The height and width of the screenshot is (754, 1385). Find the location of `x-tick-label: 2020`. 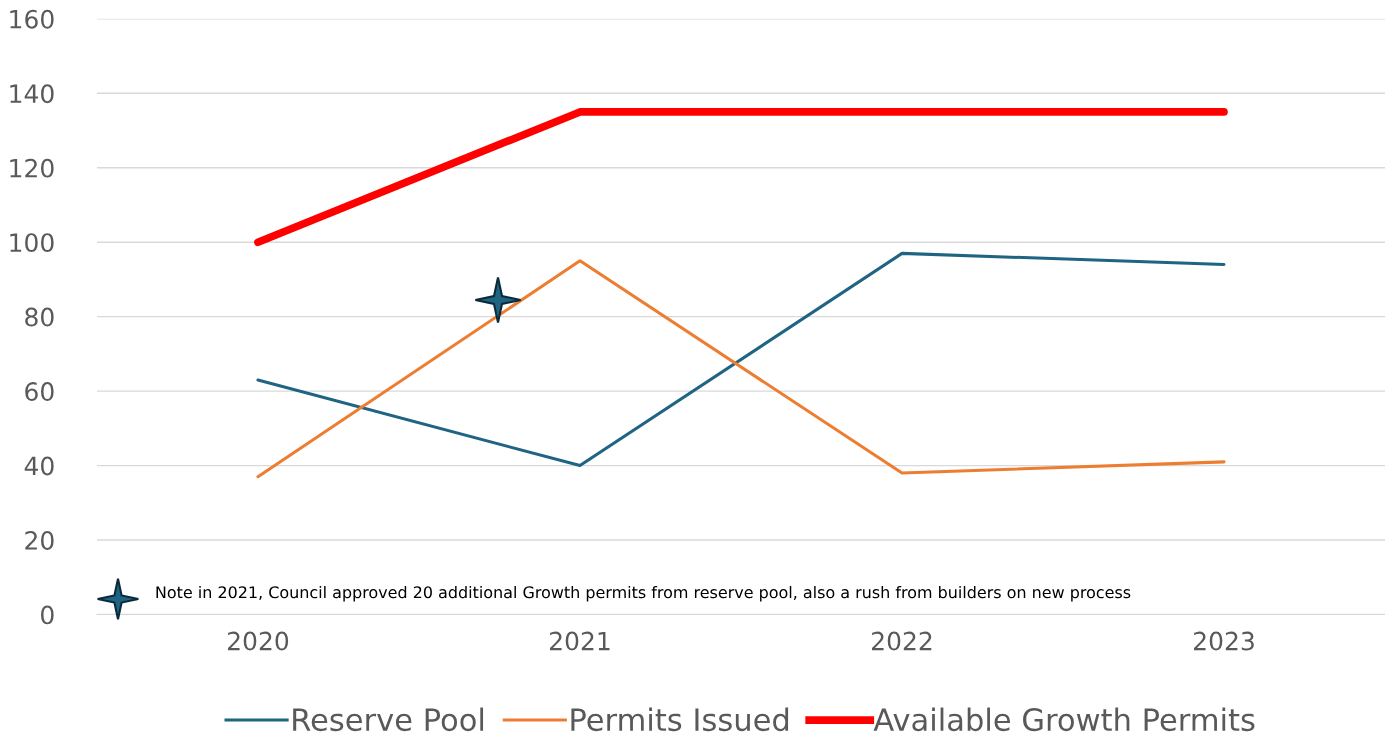

x-tick-label: 2020 is located at coordinates (258, 641).